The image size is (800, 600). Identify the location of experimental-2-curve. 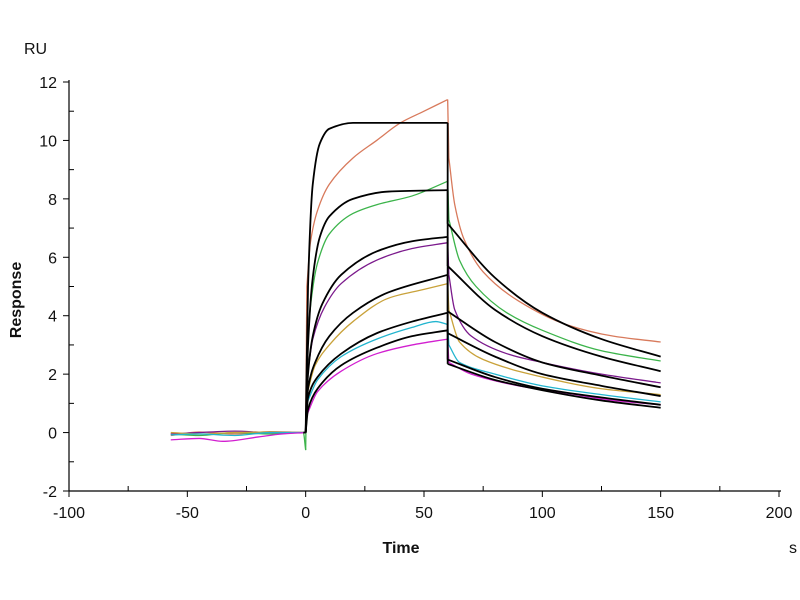
(554, 290).